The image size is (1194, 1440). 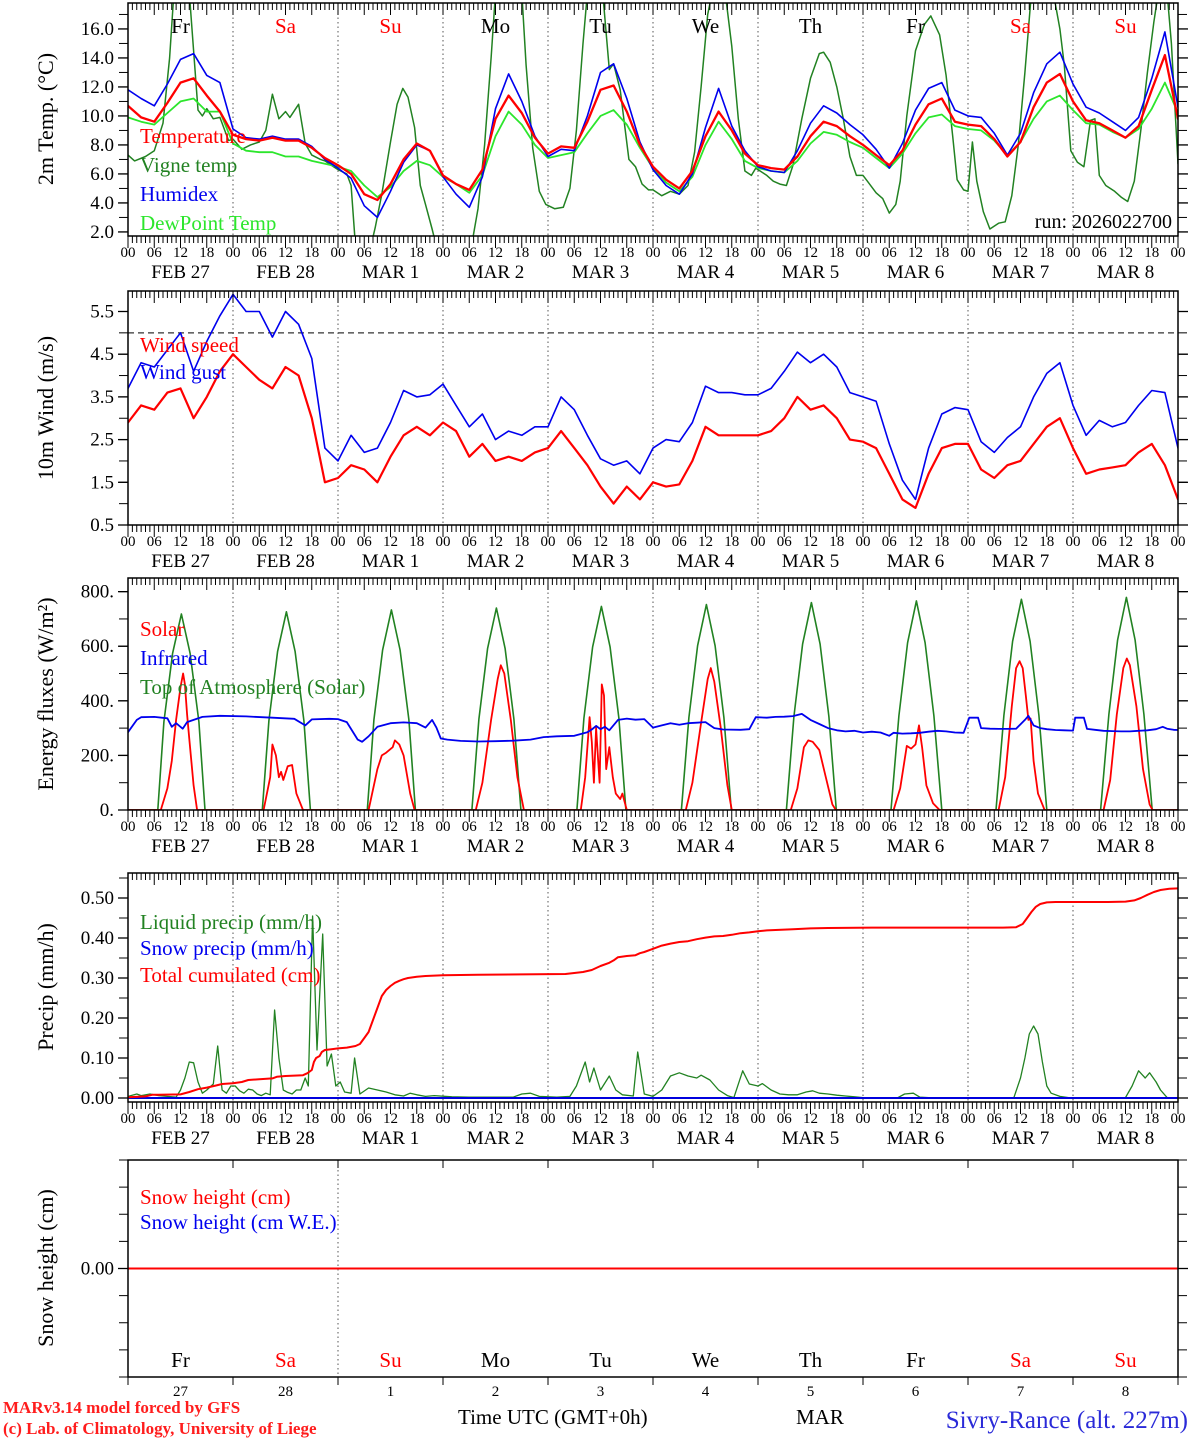 What do you see at coordinates (253, 687) in the screenshot?
I see `legend-toa-solar: Top of Atmosphere (Solar)` at bounding box center [253, 687].